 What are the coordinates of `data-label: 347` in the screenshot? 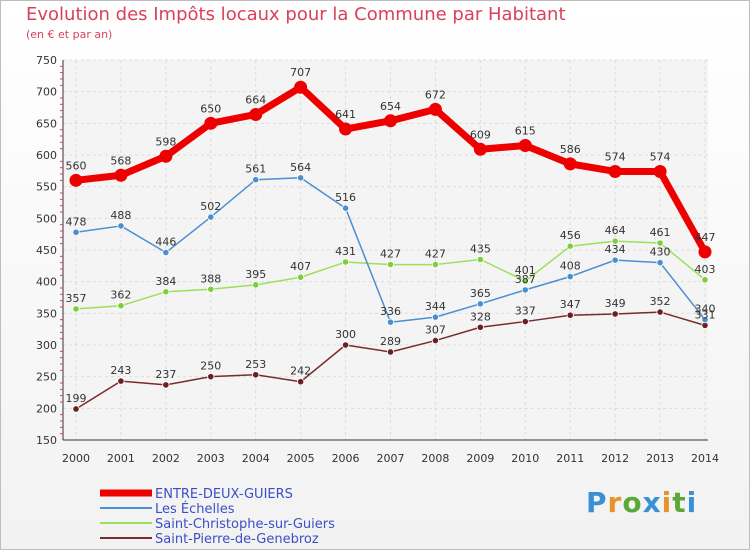 It's located at (570, 304).